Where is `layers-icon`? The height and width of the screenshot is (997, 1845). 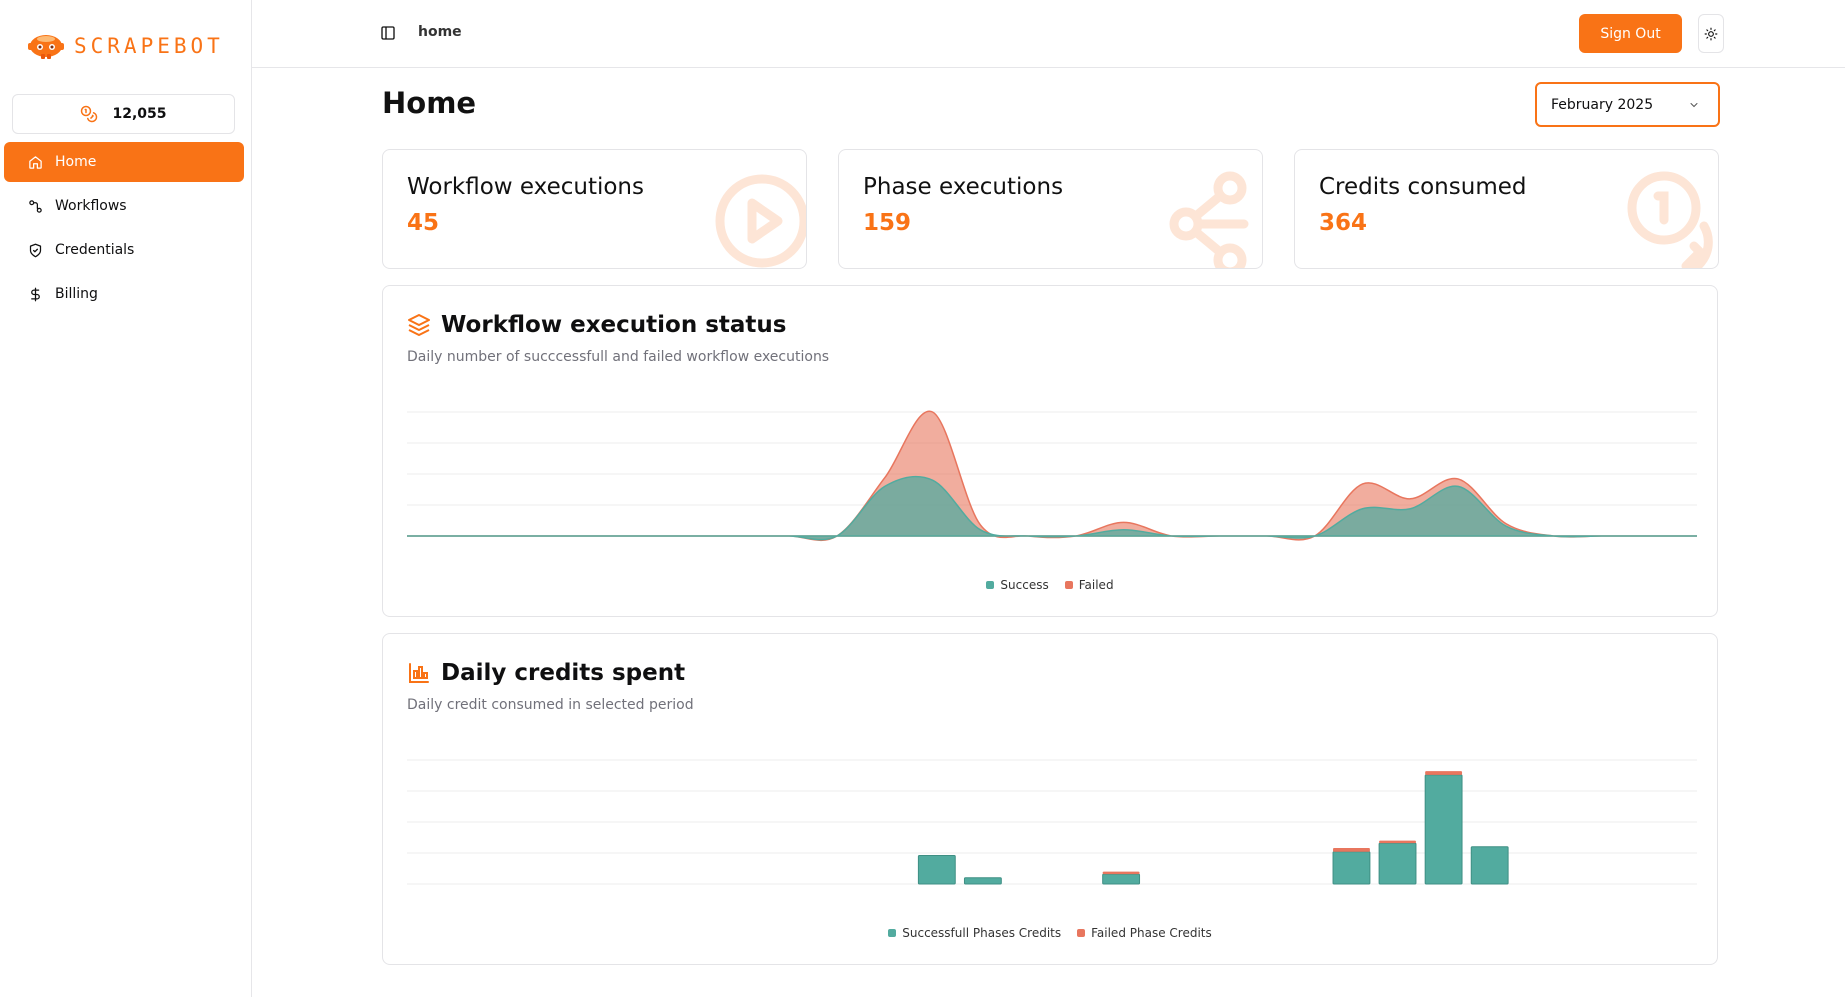 layers-icon is located at coordinates (419, 325).